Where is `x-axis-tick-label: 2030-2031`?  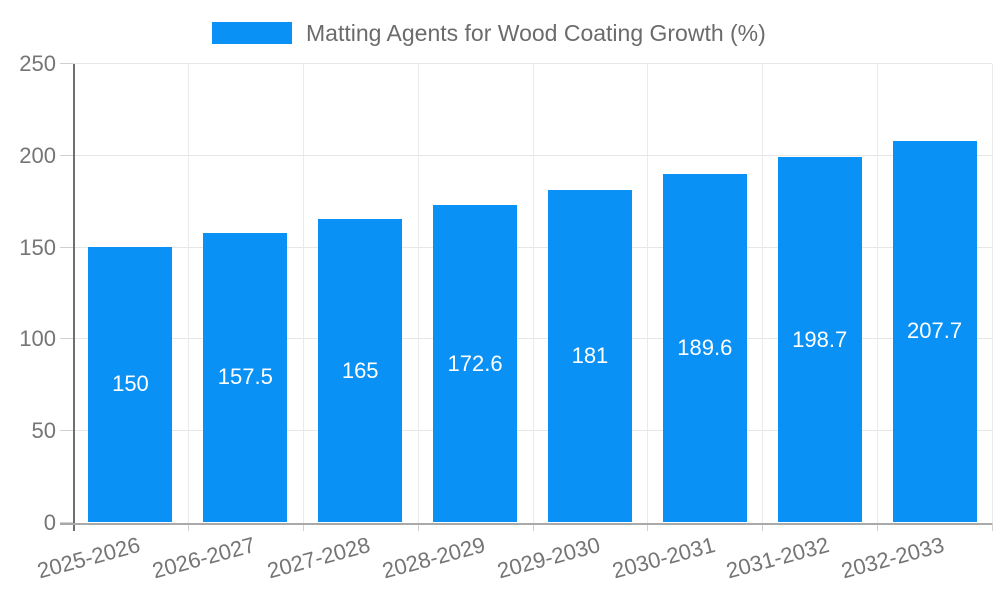 x-axis-tick-label: 2030-2031 is located at coordinates (663, 558).